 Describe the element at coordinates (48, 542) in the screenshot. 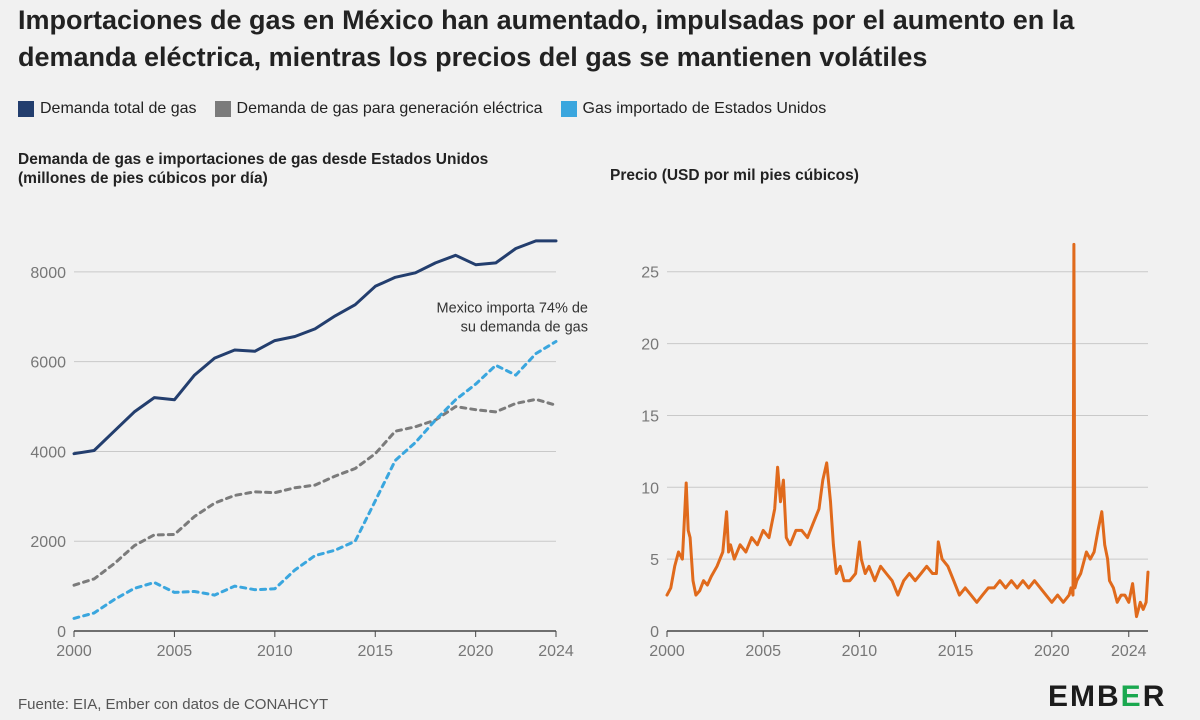

I see `left-ytick-label: 2000` at that location.